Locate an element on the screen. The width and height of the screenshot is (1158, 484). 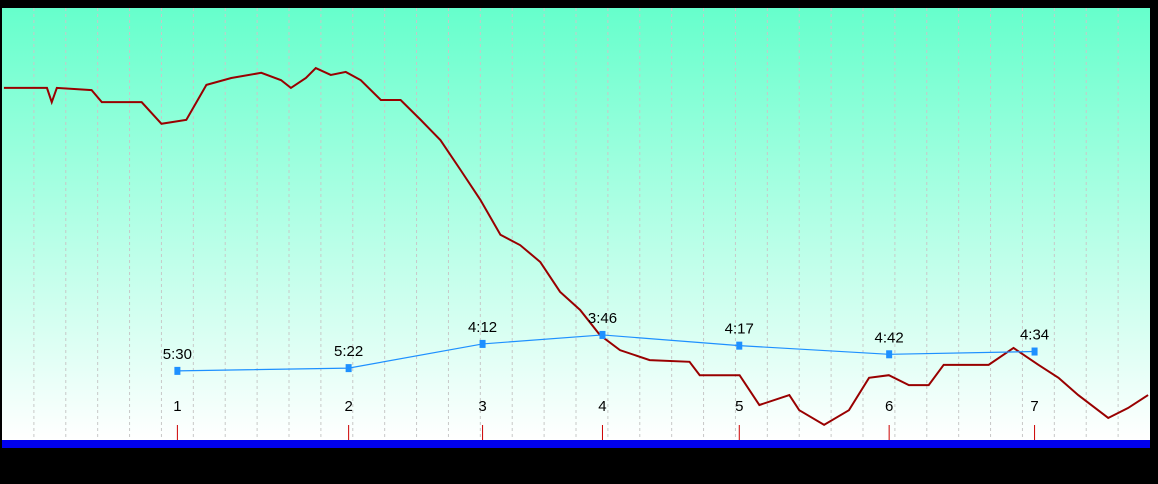
split-label: 4:12 is located at coordinates (482, 327).